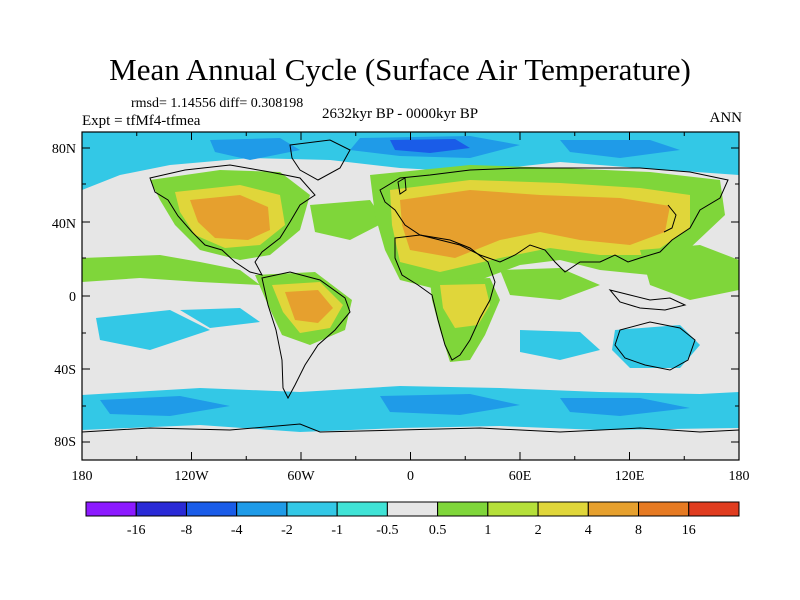 This screenshot has width=800, height=600. I want to click on coast-antarctica, so click(410, 428).